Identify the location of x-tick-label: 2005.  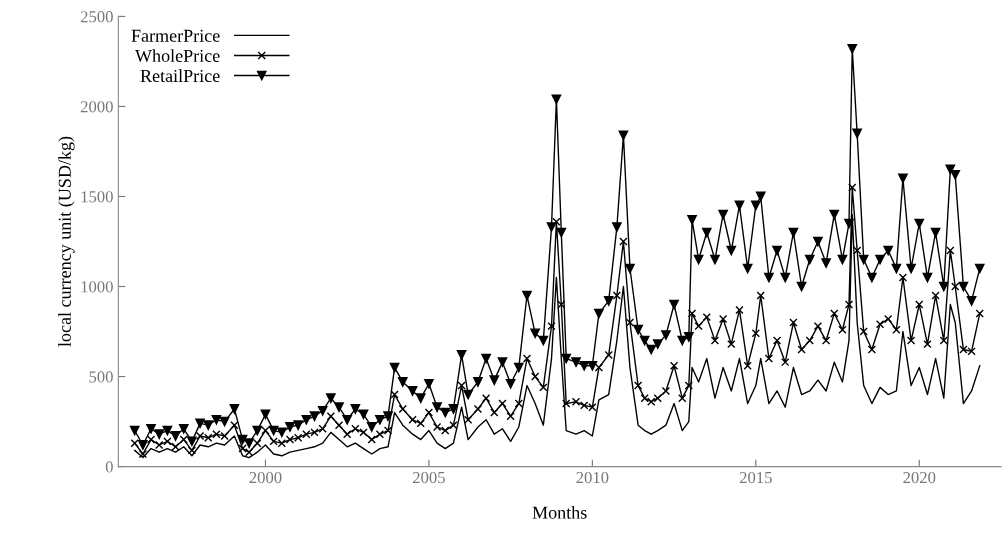
(428, 477).